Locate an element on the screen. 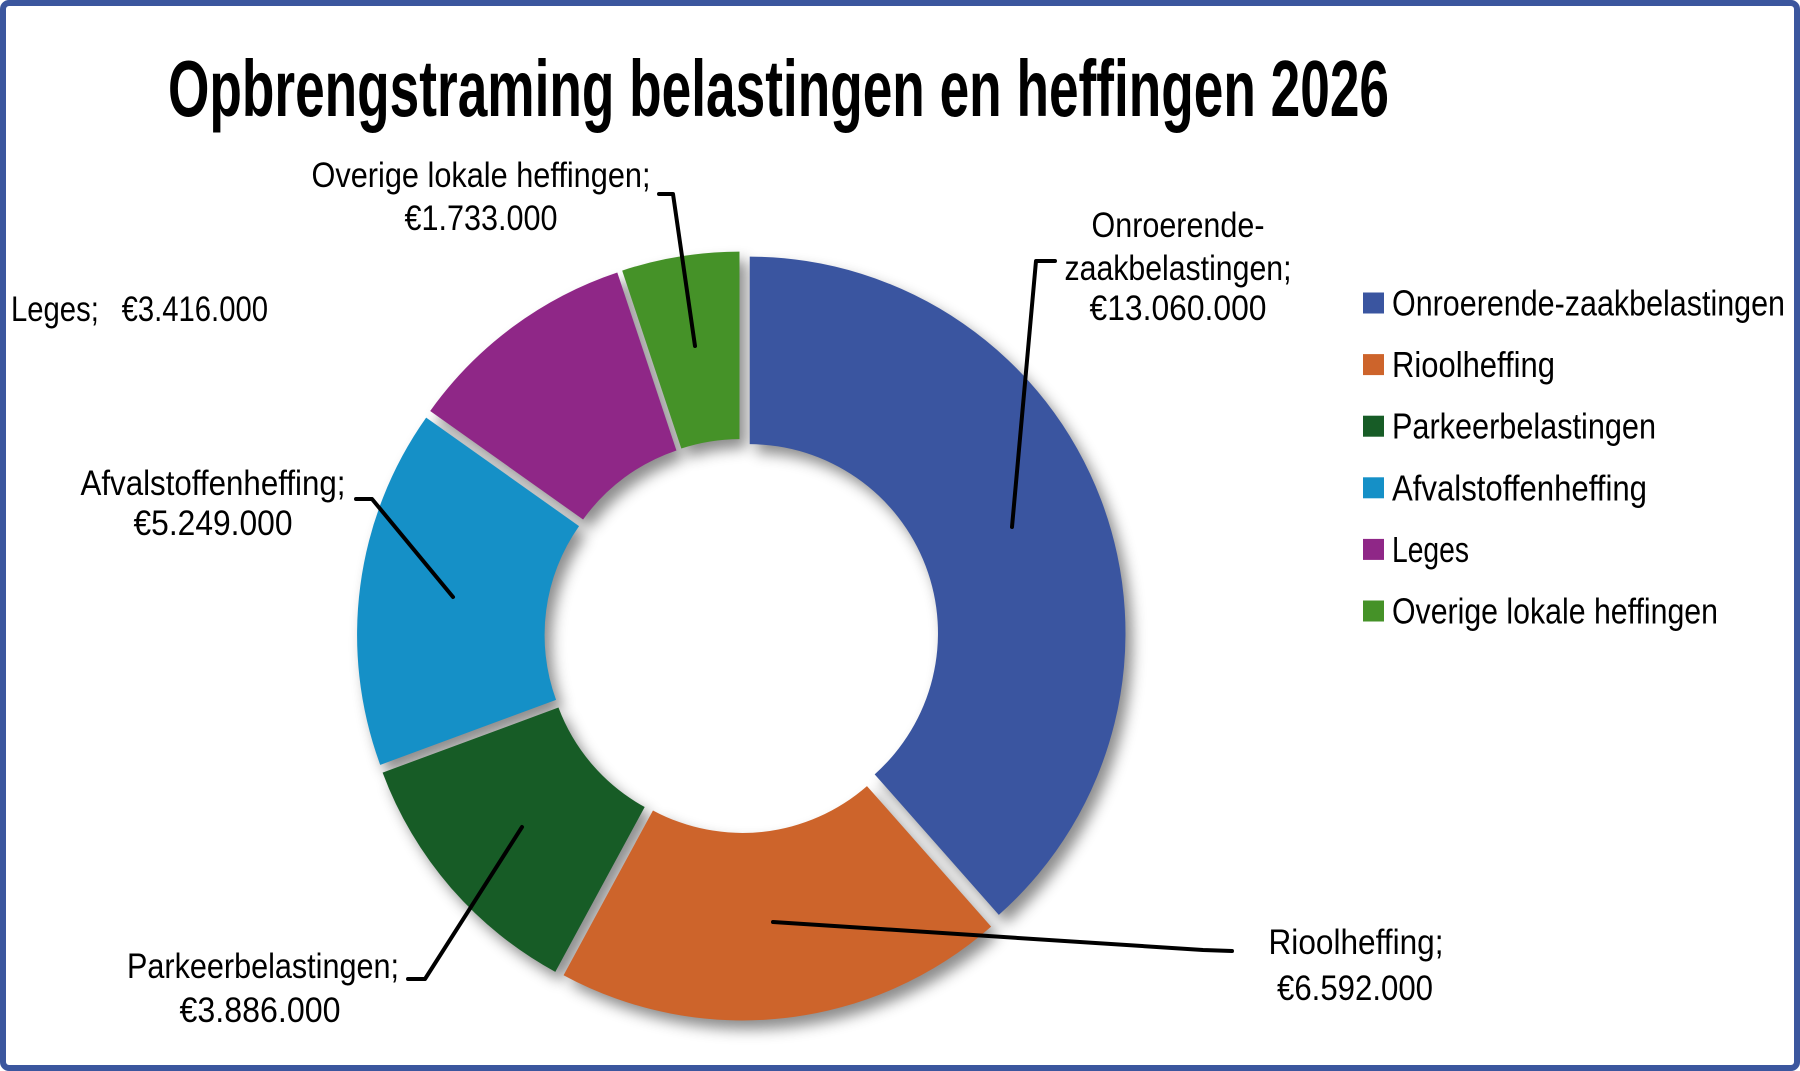 This screenshot has height=1071, width=1800. svg-text: Rioolheffing; is located at coordinates (1356, 942).